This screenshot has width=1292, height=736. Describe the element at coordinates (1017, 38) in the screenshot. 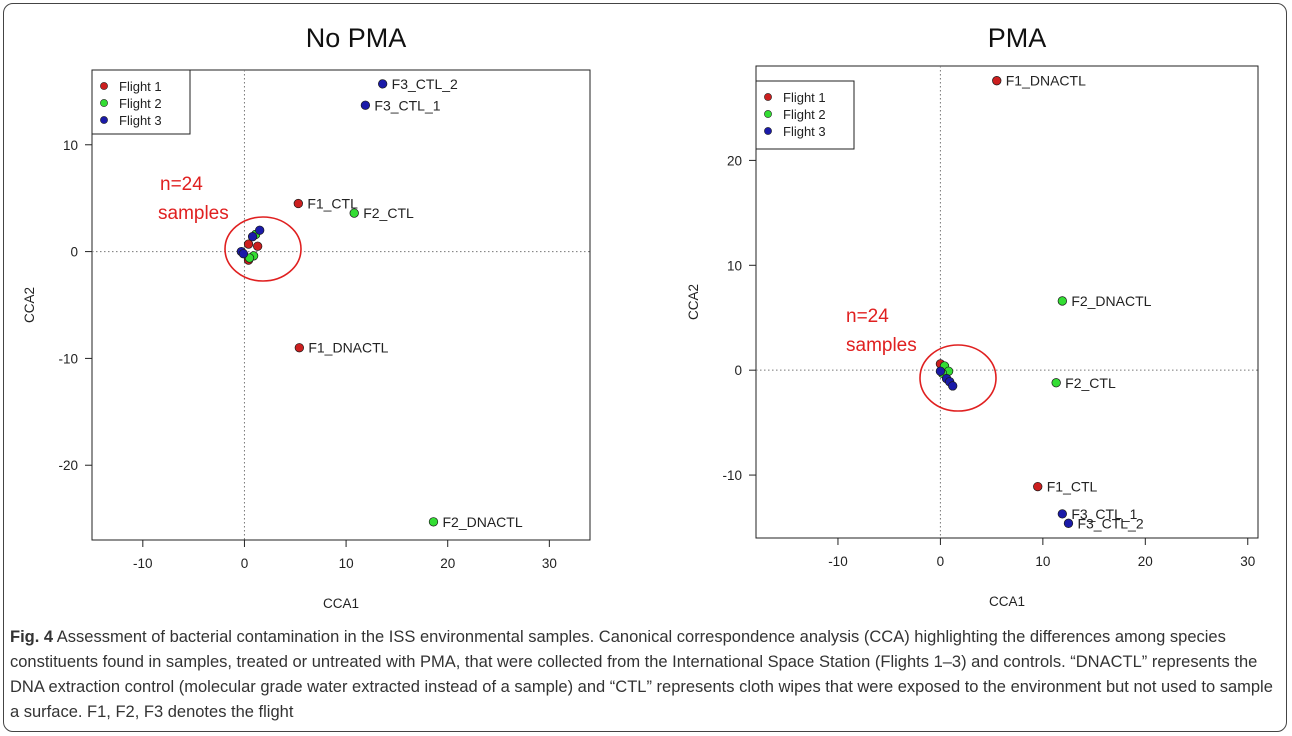

I see `chart-title: PMA` at that location.